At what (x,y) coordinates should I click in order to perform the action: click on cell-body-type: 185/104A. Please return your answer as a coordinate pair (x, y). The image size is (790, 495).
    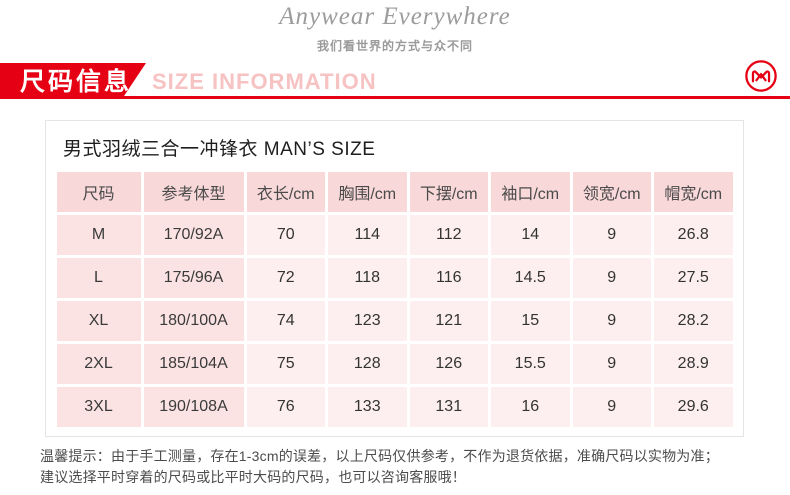
    Looking at the image, I should click on (193, 364).